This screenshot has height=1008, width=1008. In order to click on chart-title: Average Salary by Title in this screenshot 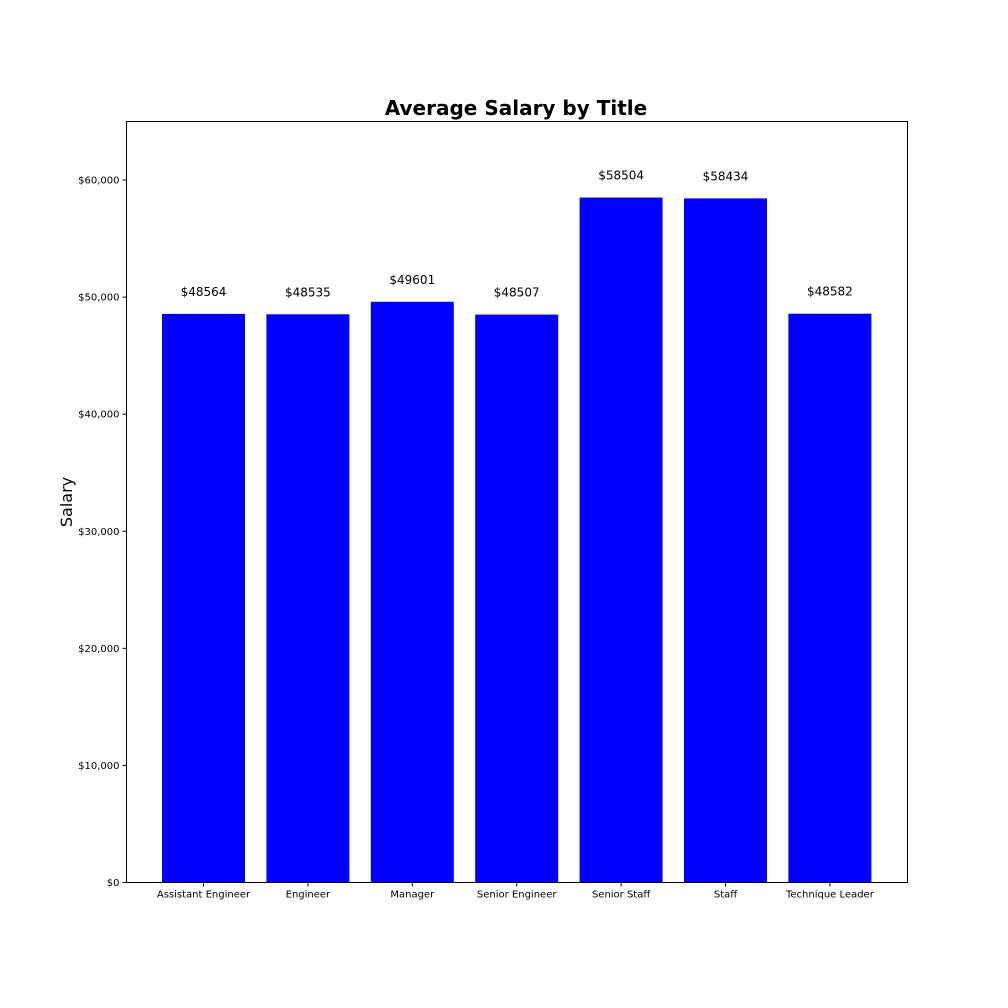, I will do `click(516, 108)`.